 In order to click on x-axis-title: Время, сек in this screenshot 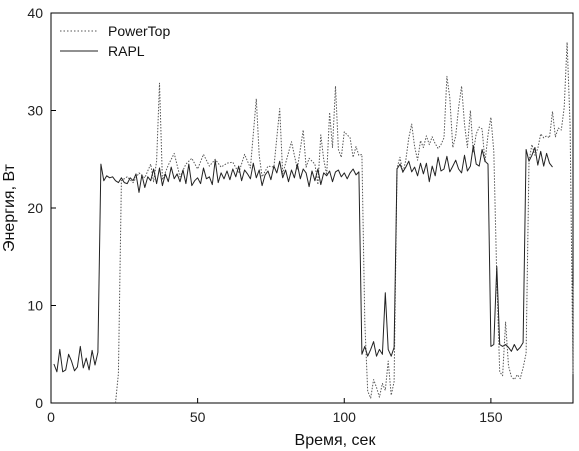, I will do `click(336, 440)`.